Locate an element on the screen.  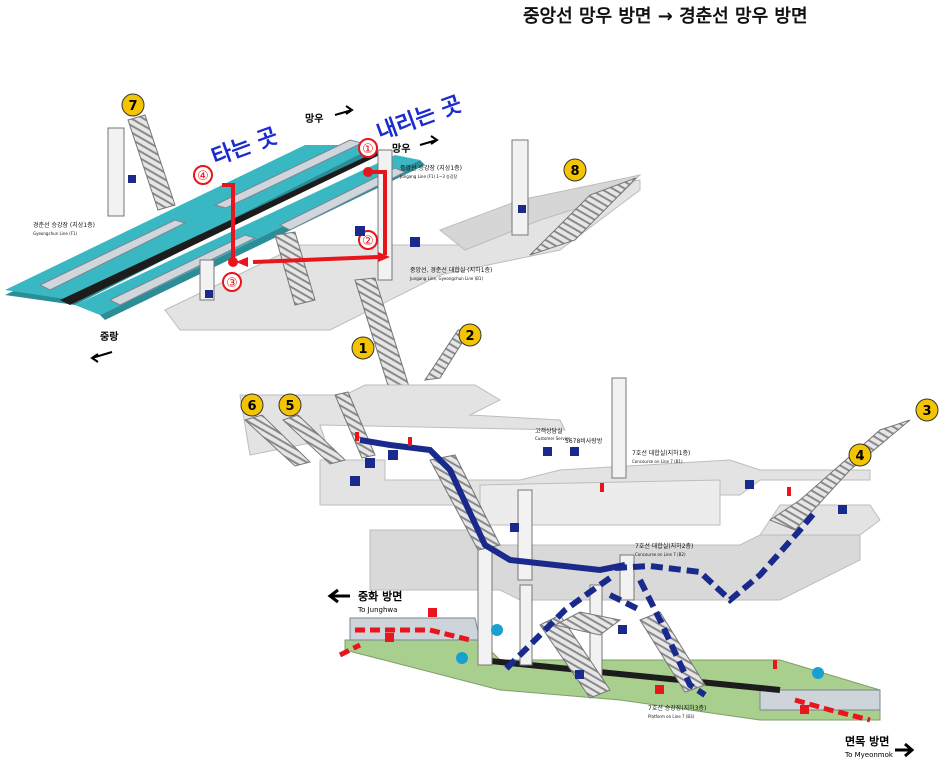
svg-text: 8 is located at coordinates (574, 171).